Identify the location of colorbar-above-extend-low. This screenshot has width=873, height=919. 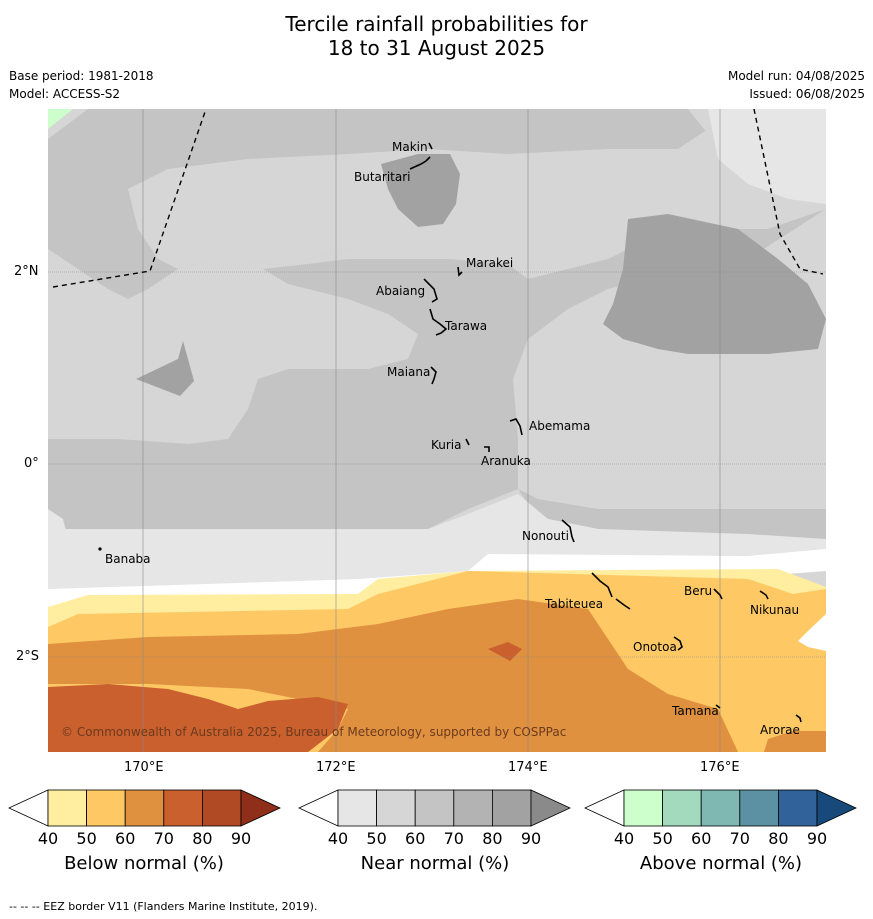
(604, 808).